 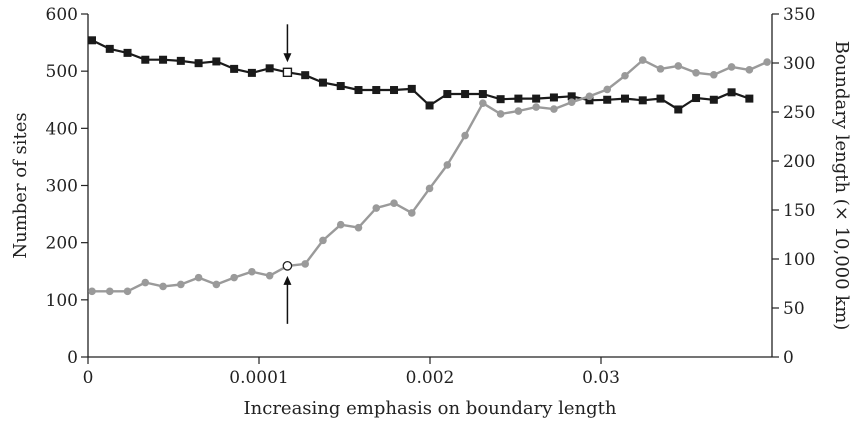 I want to click on left-tick-label: 500, so click(x=62, y=72).